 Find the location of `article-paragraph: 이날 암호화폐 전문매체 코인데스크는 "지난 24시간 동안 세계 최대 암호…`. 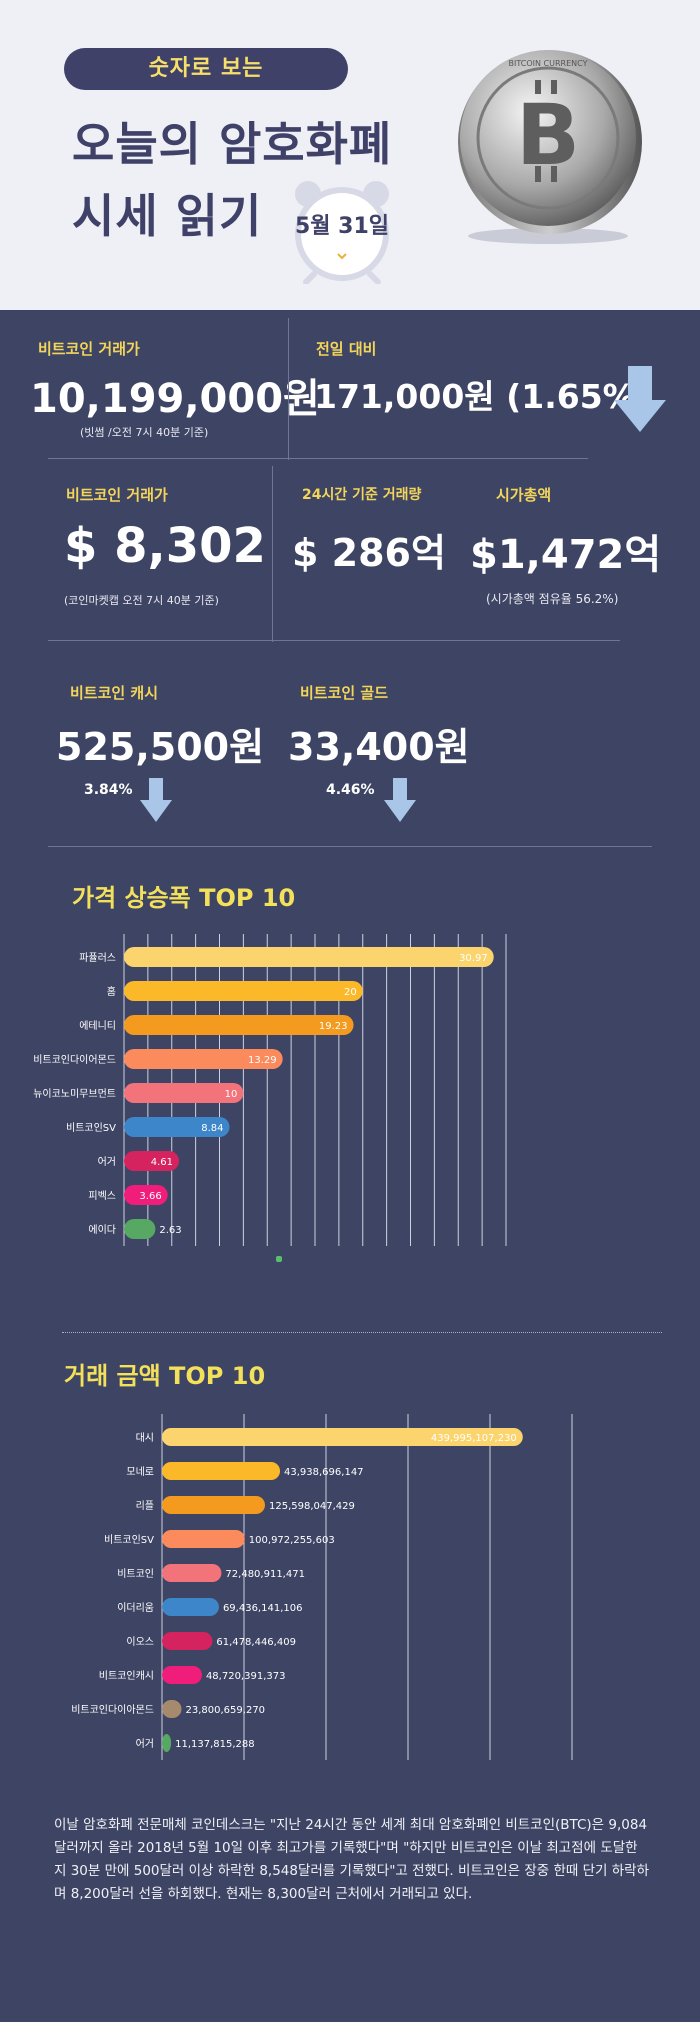

article-paragraph: 이날 암호화폐 전문매체 코인데스크는 "지난 24시간 동안 세계 최대 암호… is located at coordinates (351, 1859).